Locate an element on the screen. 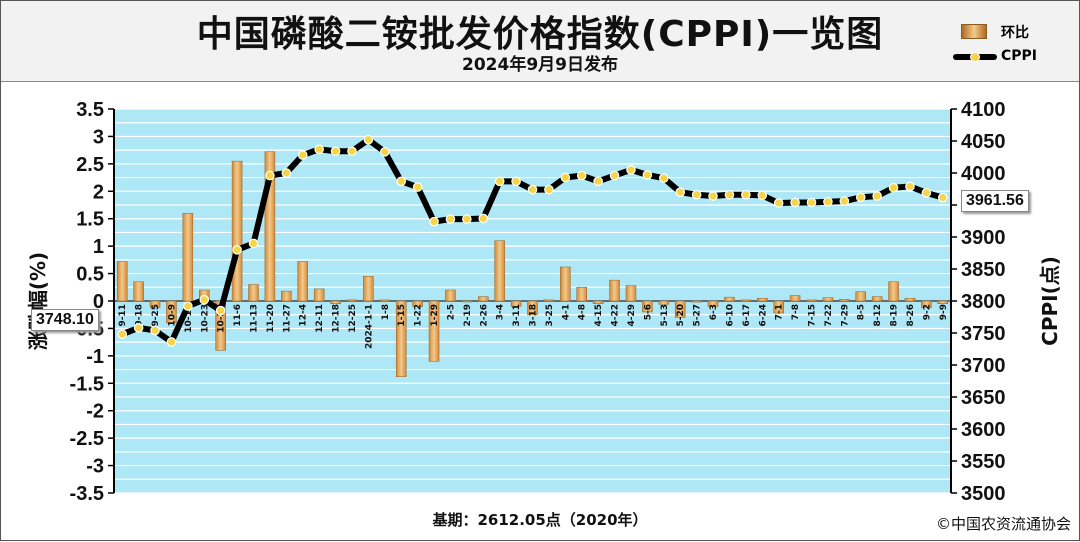 Image resolution: width=1080 pixels, height=542 pixels. right-tick-label: 3750 is located at coordinates (983, 334).